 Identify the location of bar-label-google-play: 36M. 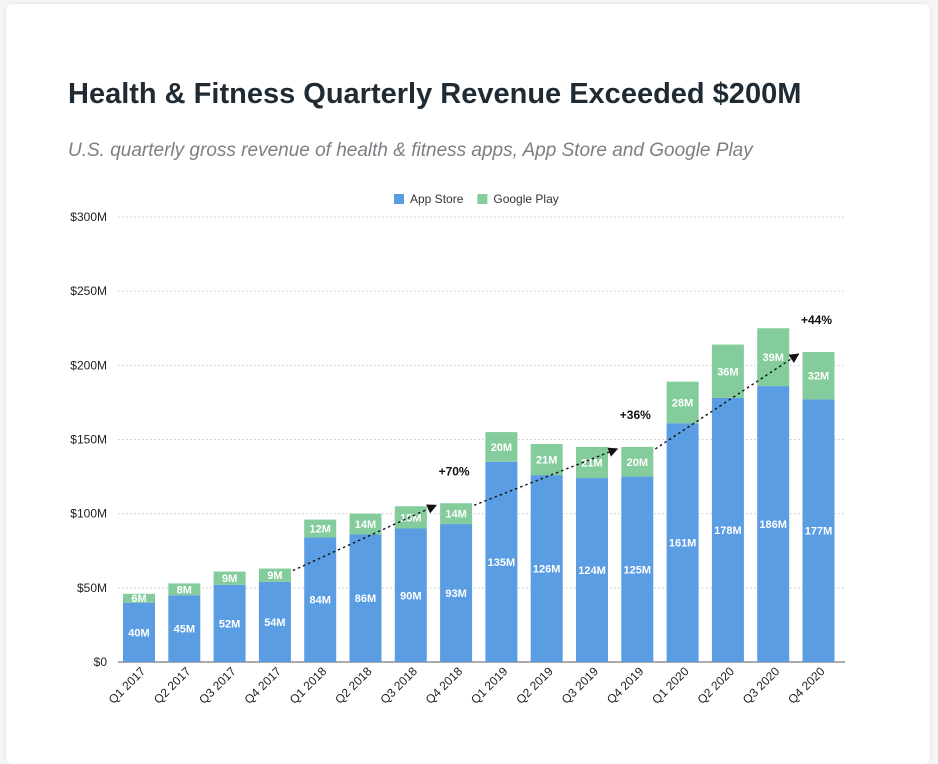
(727, 372).